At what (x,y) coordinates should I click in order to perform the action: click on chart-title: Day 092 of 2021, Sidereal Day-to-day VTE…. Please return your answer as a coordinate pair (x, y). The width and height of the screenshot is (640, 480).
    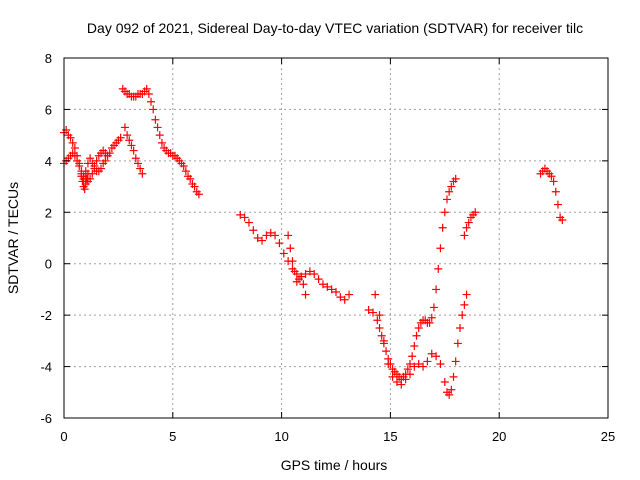
    Looking at the image, I should click on (335, 28).